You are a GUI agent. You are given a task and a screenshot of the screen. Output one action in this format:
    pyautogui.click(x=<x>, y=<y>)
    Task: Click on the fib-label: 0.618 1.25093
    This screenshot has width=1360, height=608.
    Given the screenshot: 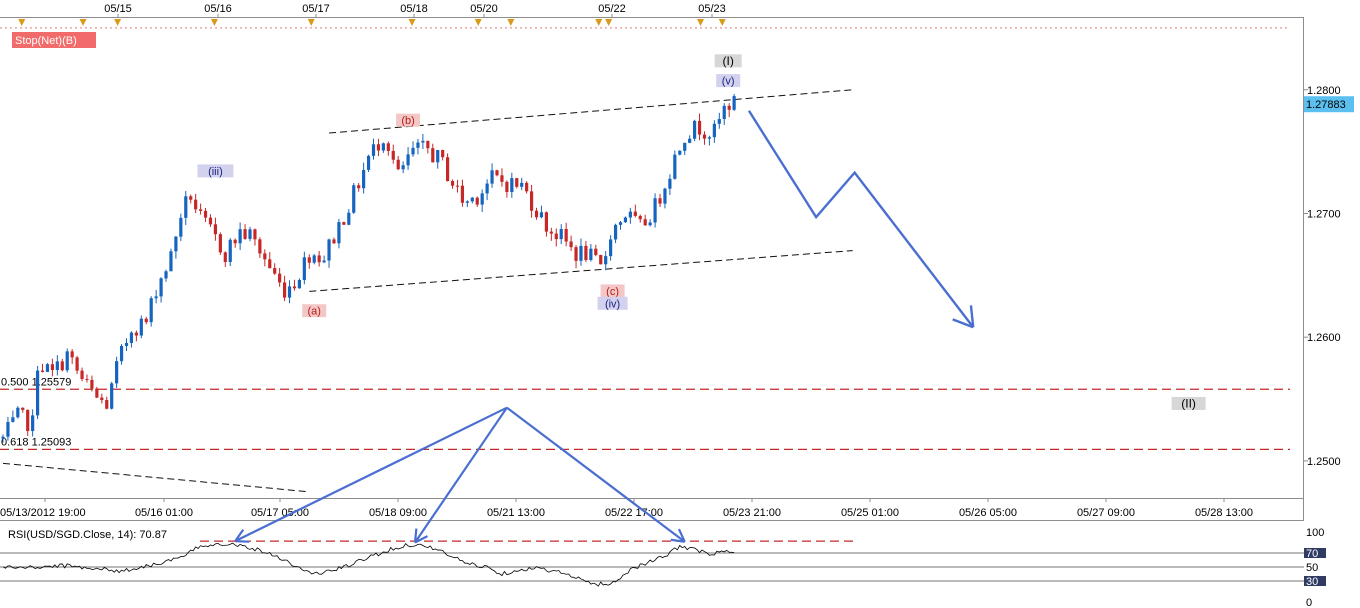 What is the action you would take?
    pyautogui.click(x=36, y=442)
    